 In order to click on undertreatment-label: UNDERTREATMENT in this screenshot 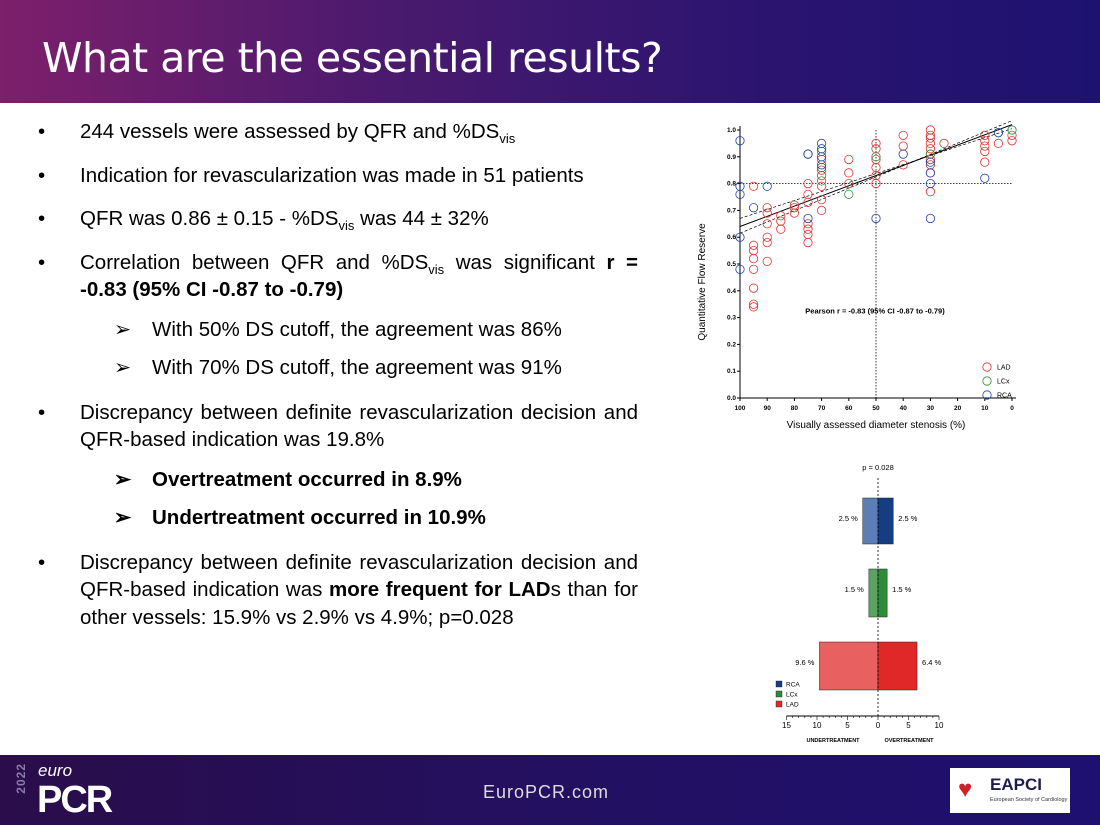, I will do `click(833, 741)`.